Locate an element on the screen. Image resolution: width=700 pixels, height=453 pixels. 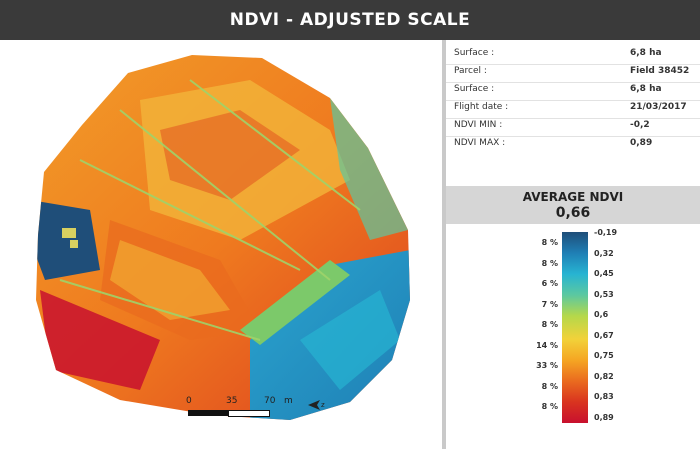
info-value: Field 38452 is located at coordinates (660, 71).